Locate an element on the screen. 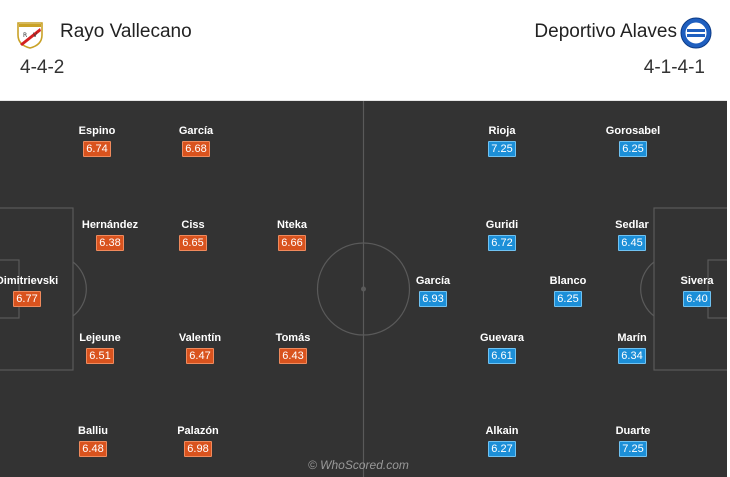  player-rating: 6.47 is located at coordinates (200, 356).